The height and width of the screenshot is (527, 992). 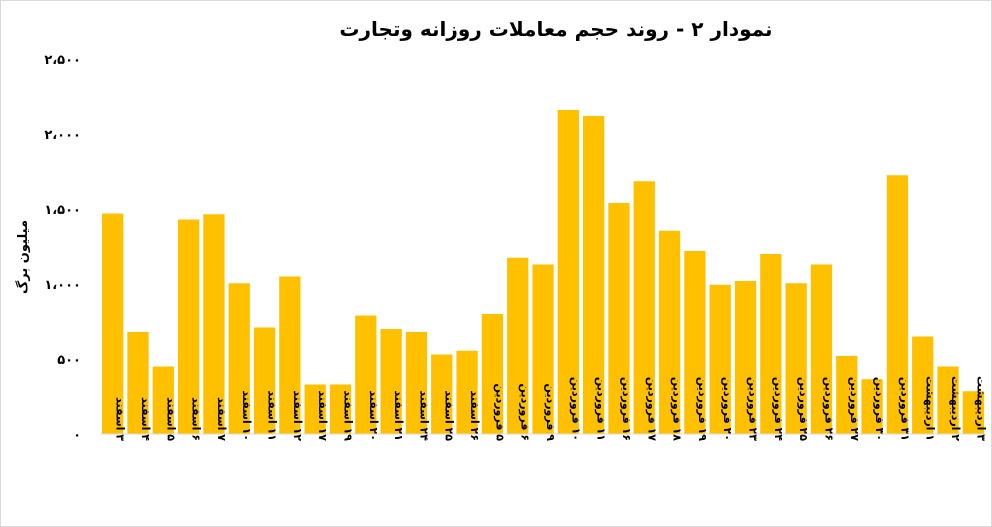 What do you see at coordinates (955, 408) in the screenshot?
I see `x-tick-label: ۲ اردیبهشت` at bounding box center [955, 408].